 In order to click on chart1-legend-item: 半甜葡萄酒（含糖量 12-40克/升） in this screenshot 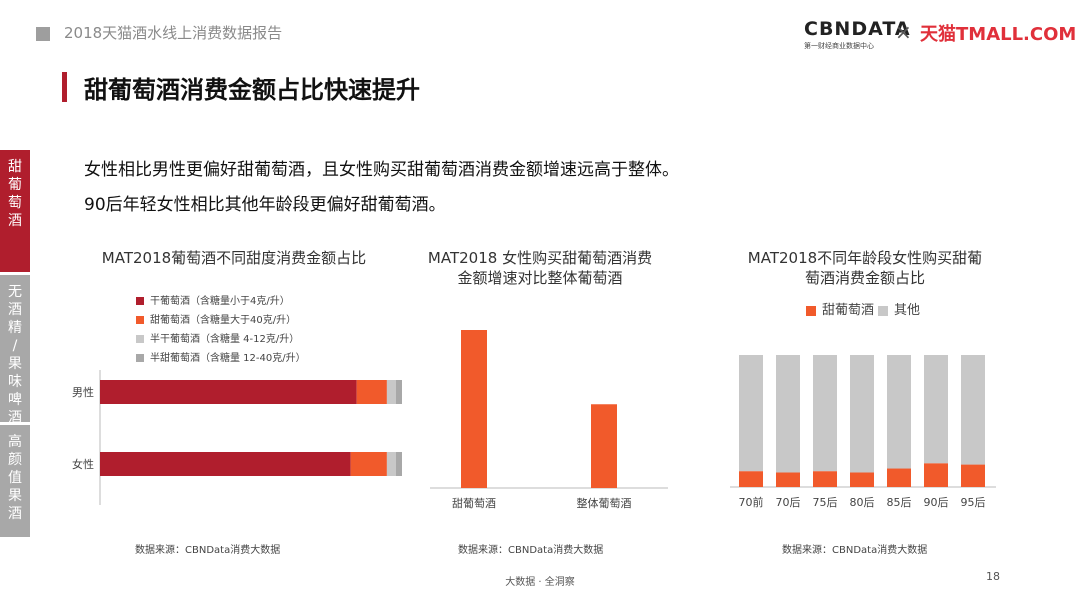, I will do `click(221, 356)`.